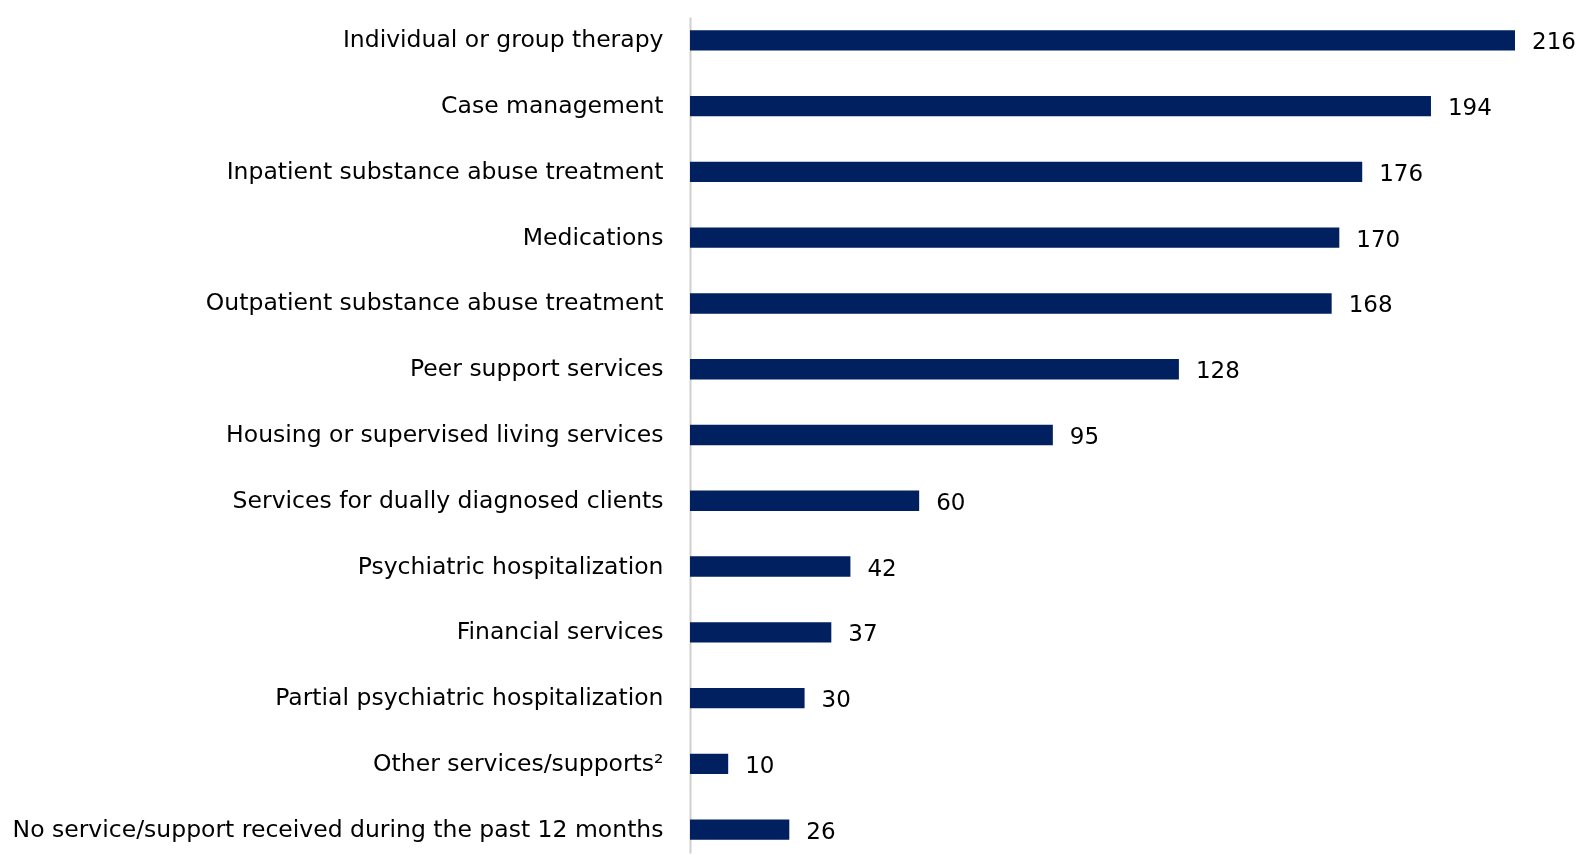 The height and width of the screenshot is (855, 1580). I want to click on data-label: 60, so click(951, 501).